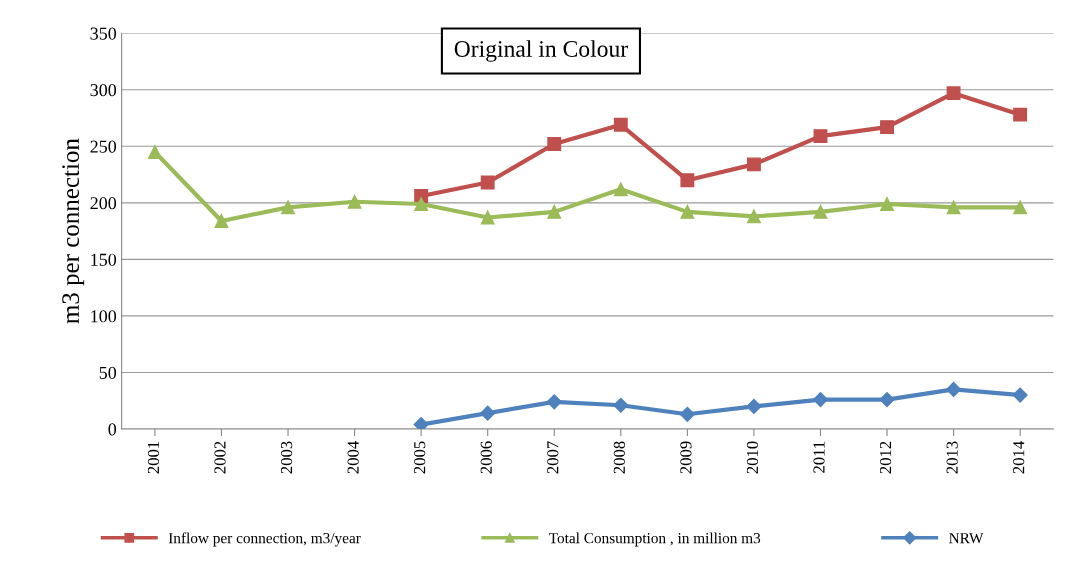  I want to click on y-tick-label: 300, so click(103, 90).